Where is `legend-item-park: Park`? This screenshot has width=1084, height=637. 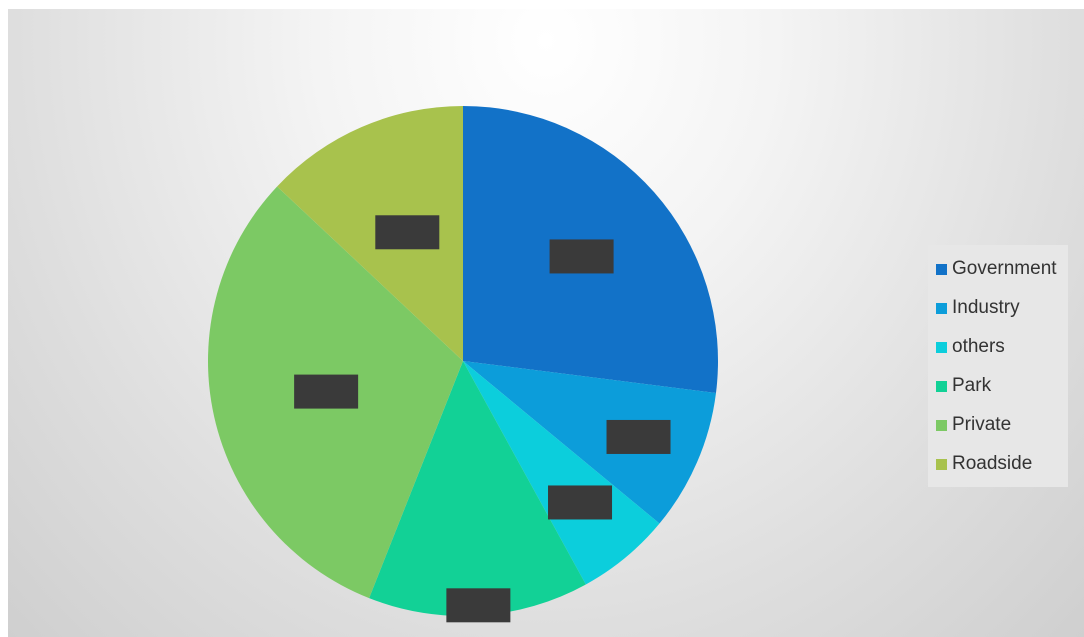
legend-item-park: Park is located at coordinates (1002, 385).